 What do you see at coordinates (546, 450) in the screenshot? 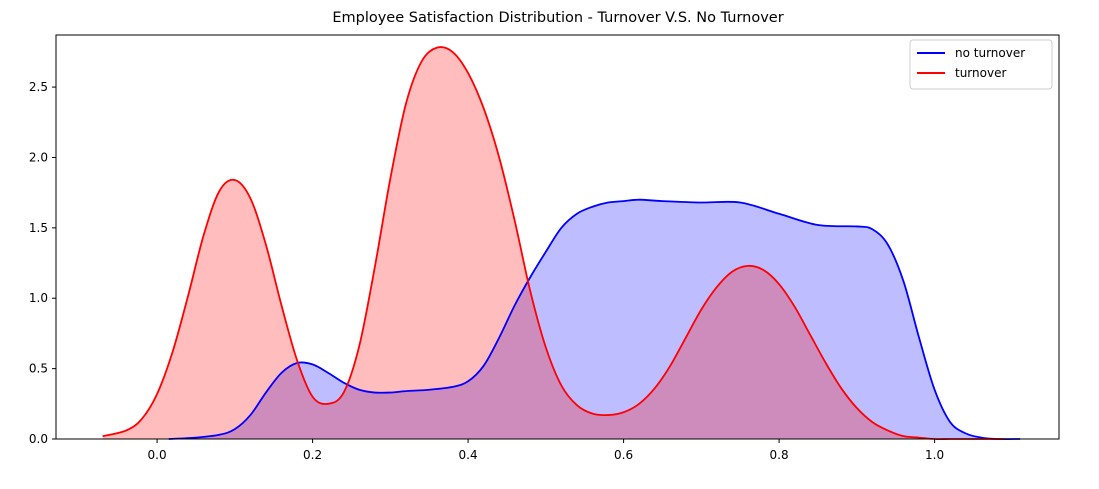
I see `x-axis: 0.0 0.2 0.4 0.6 0.8 1.0` at bounding box center [546, 450].